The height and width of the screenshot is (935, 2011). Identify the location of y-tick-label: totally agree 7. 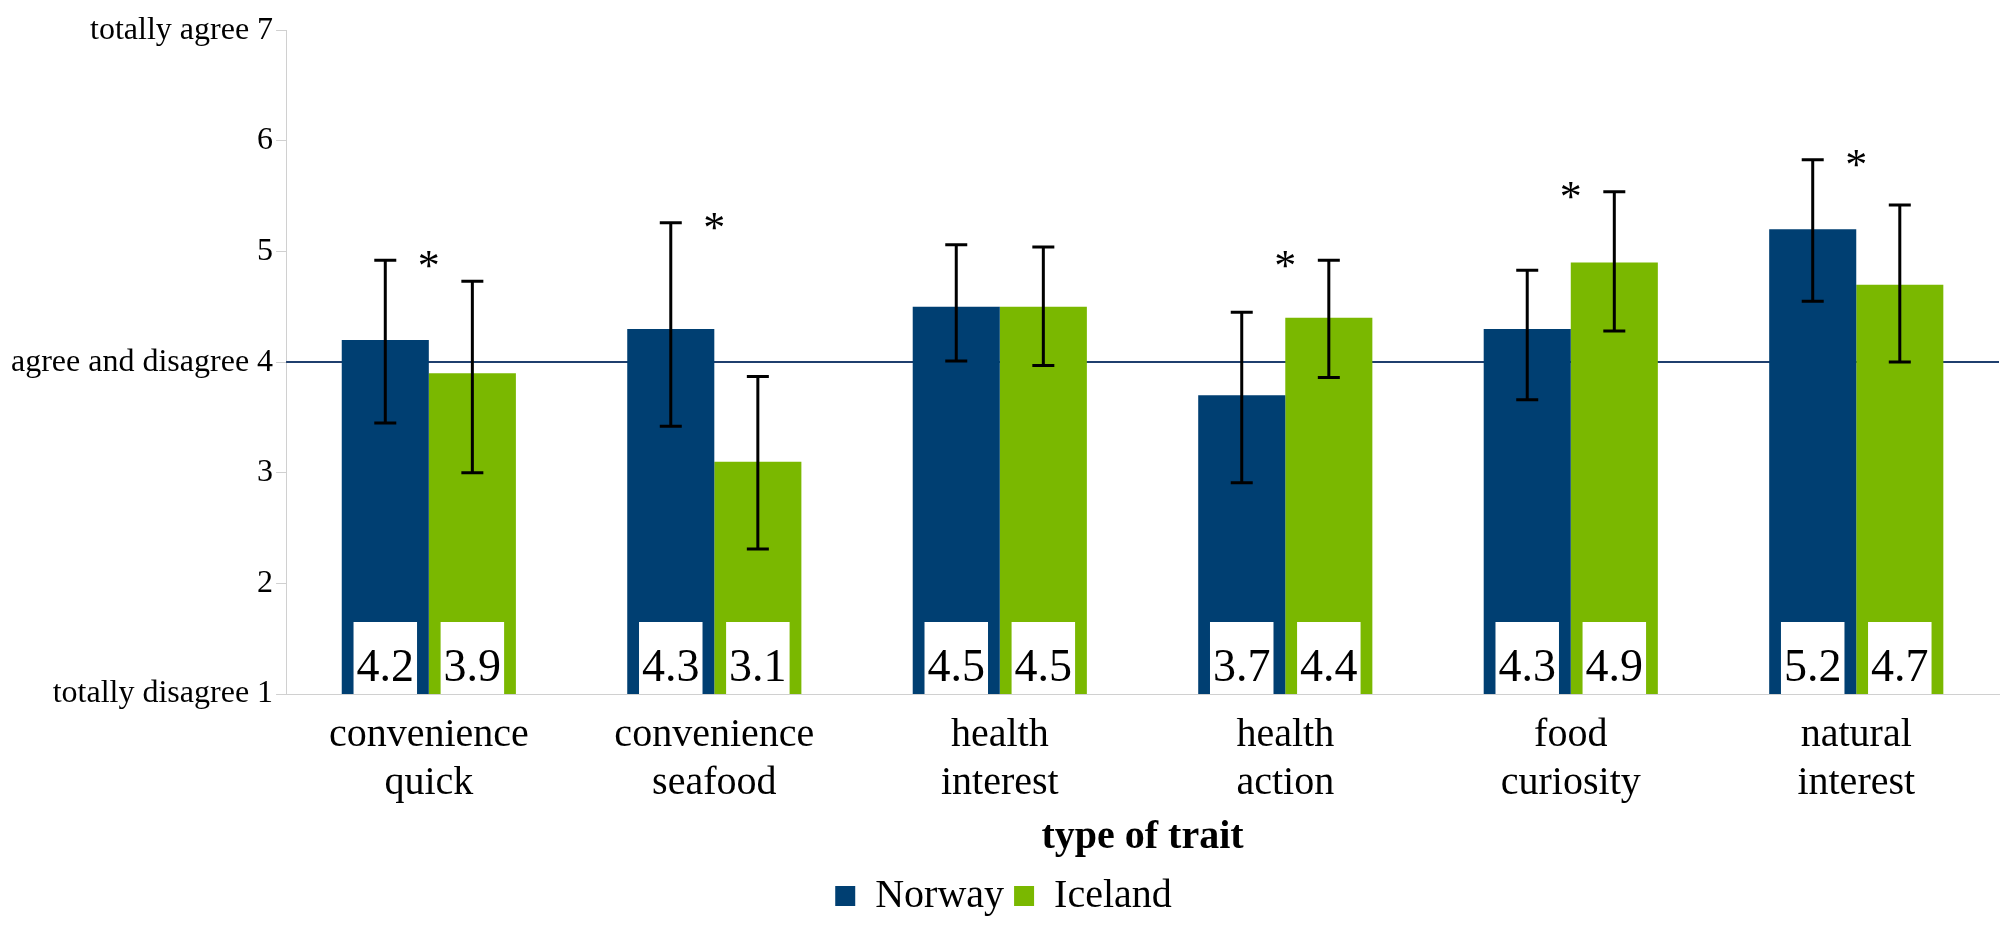
(182, 27).